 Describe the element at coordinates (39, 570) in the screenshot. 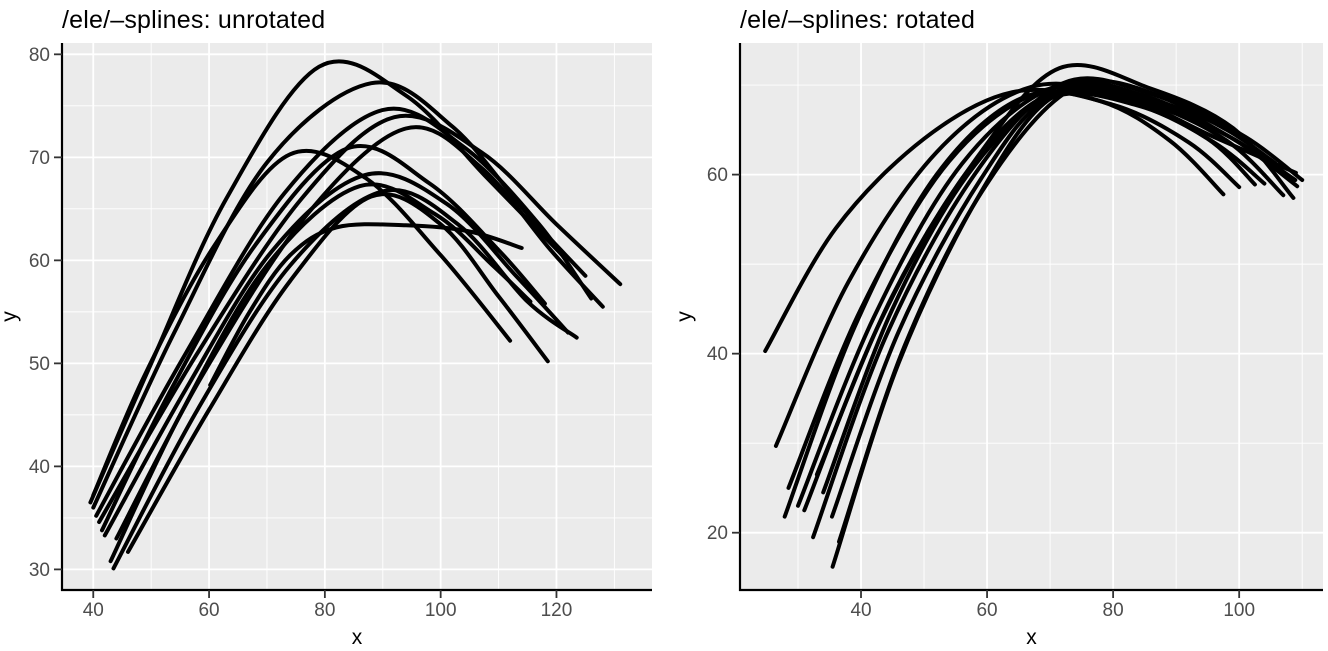

I see `y-tick-label: 30` at that location.